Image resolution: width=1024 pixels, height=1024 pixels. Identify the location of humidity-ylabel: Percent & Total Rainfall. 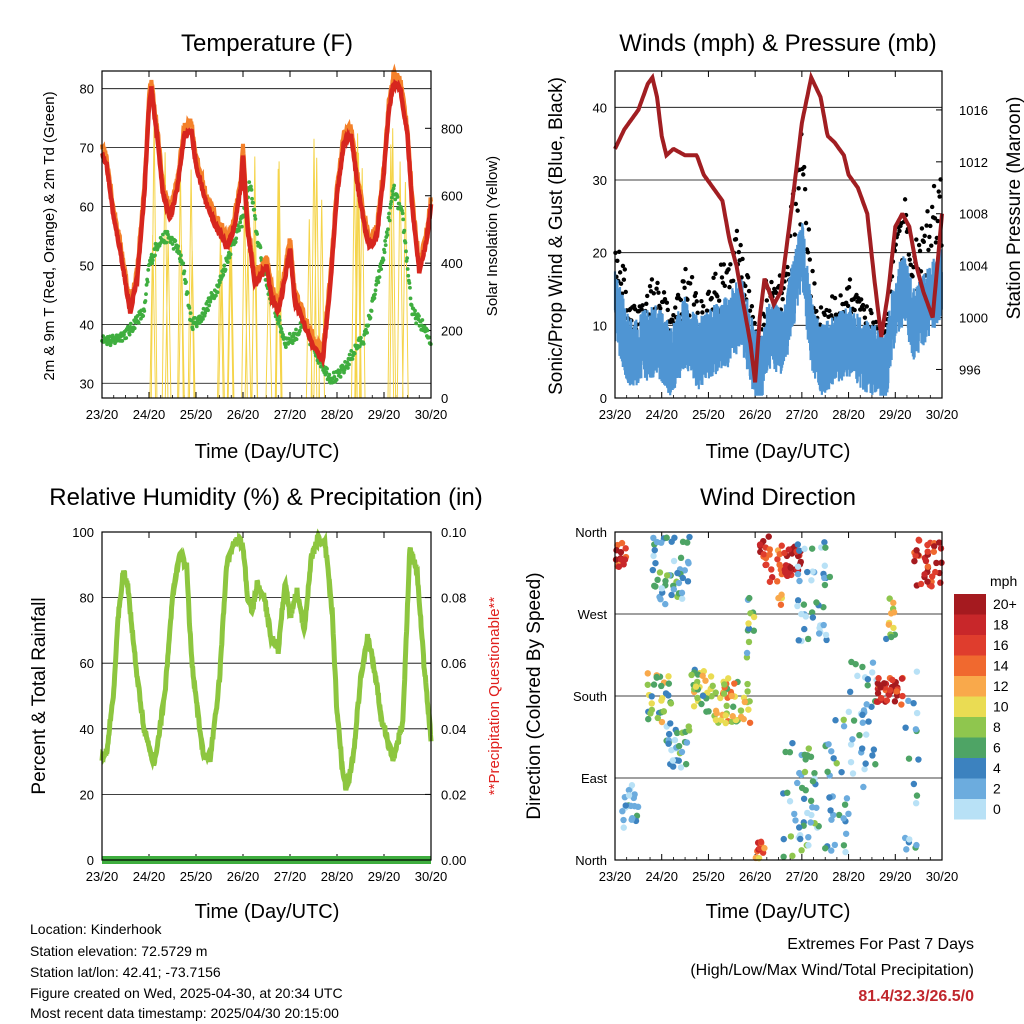
(39, 695).